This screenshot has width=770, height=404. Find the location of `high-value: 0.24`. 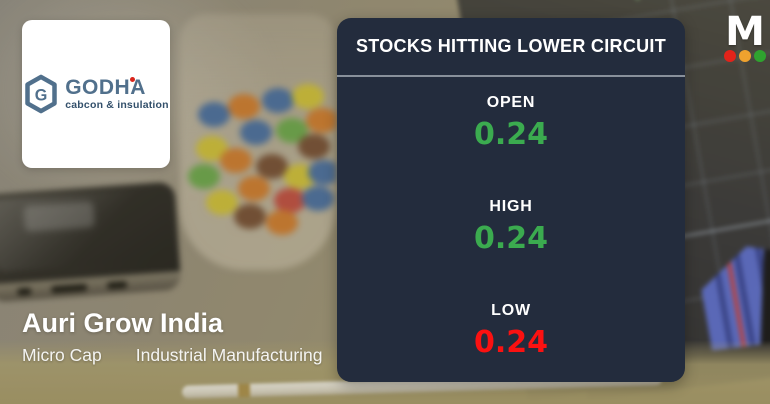

high-value: 0.24 is located at coordinates (511, 238).